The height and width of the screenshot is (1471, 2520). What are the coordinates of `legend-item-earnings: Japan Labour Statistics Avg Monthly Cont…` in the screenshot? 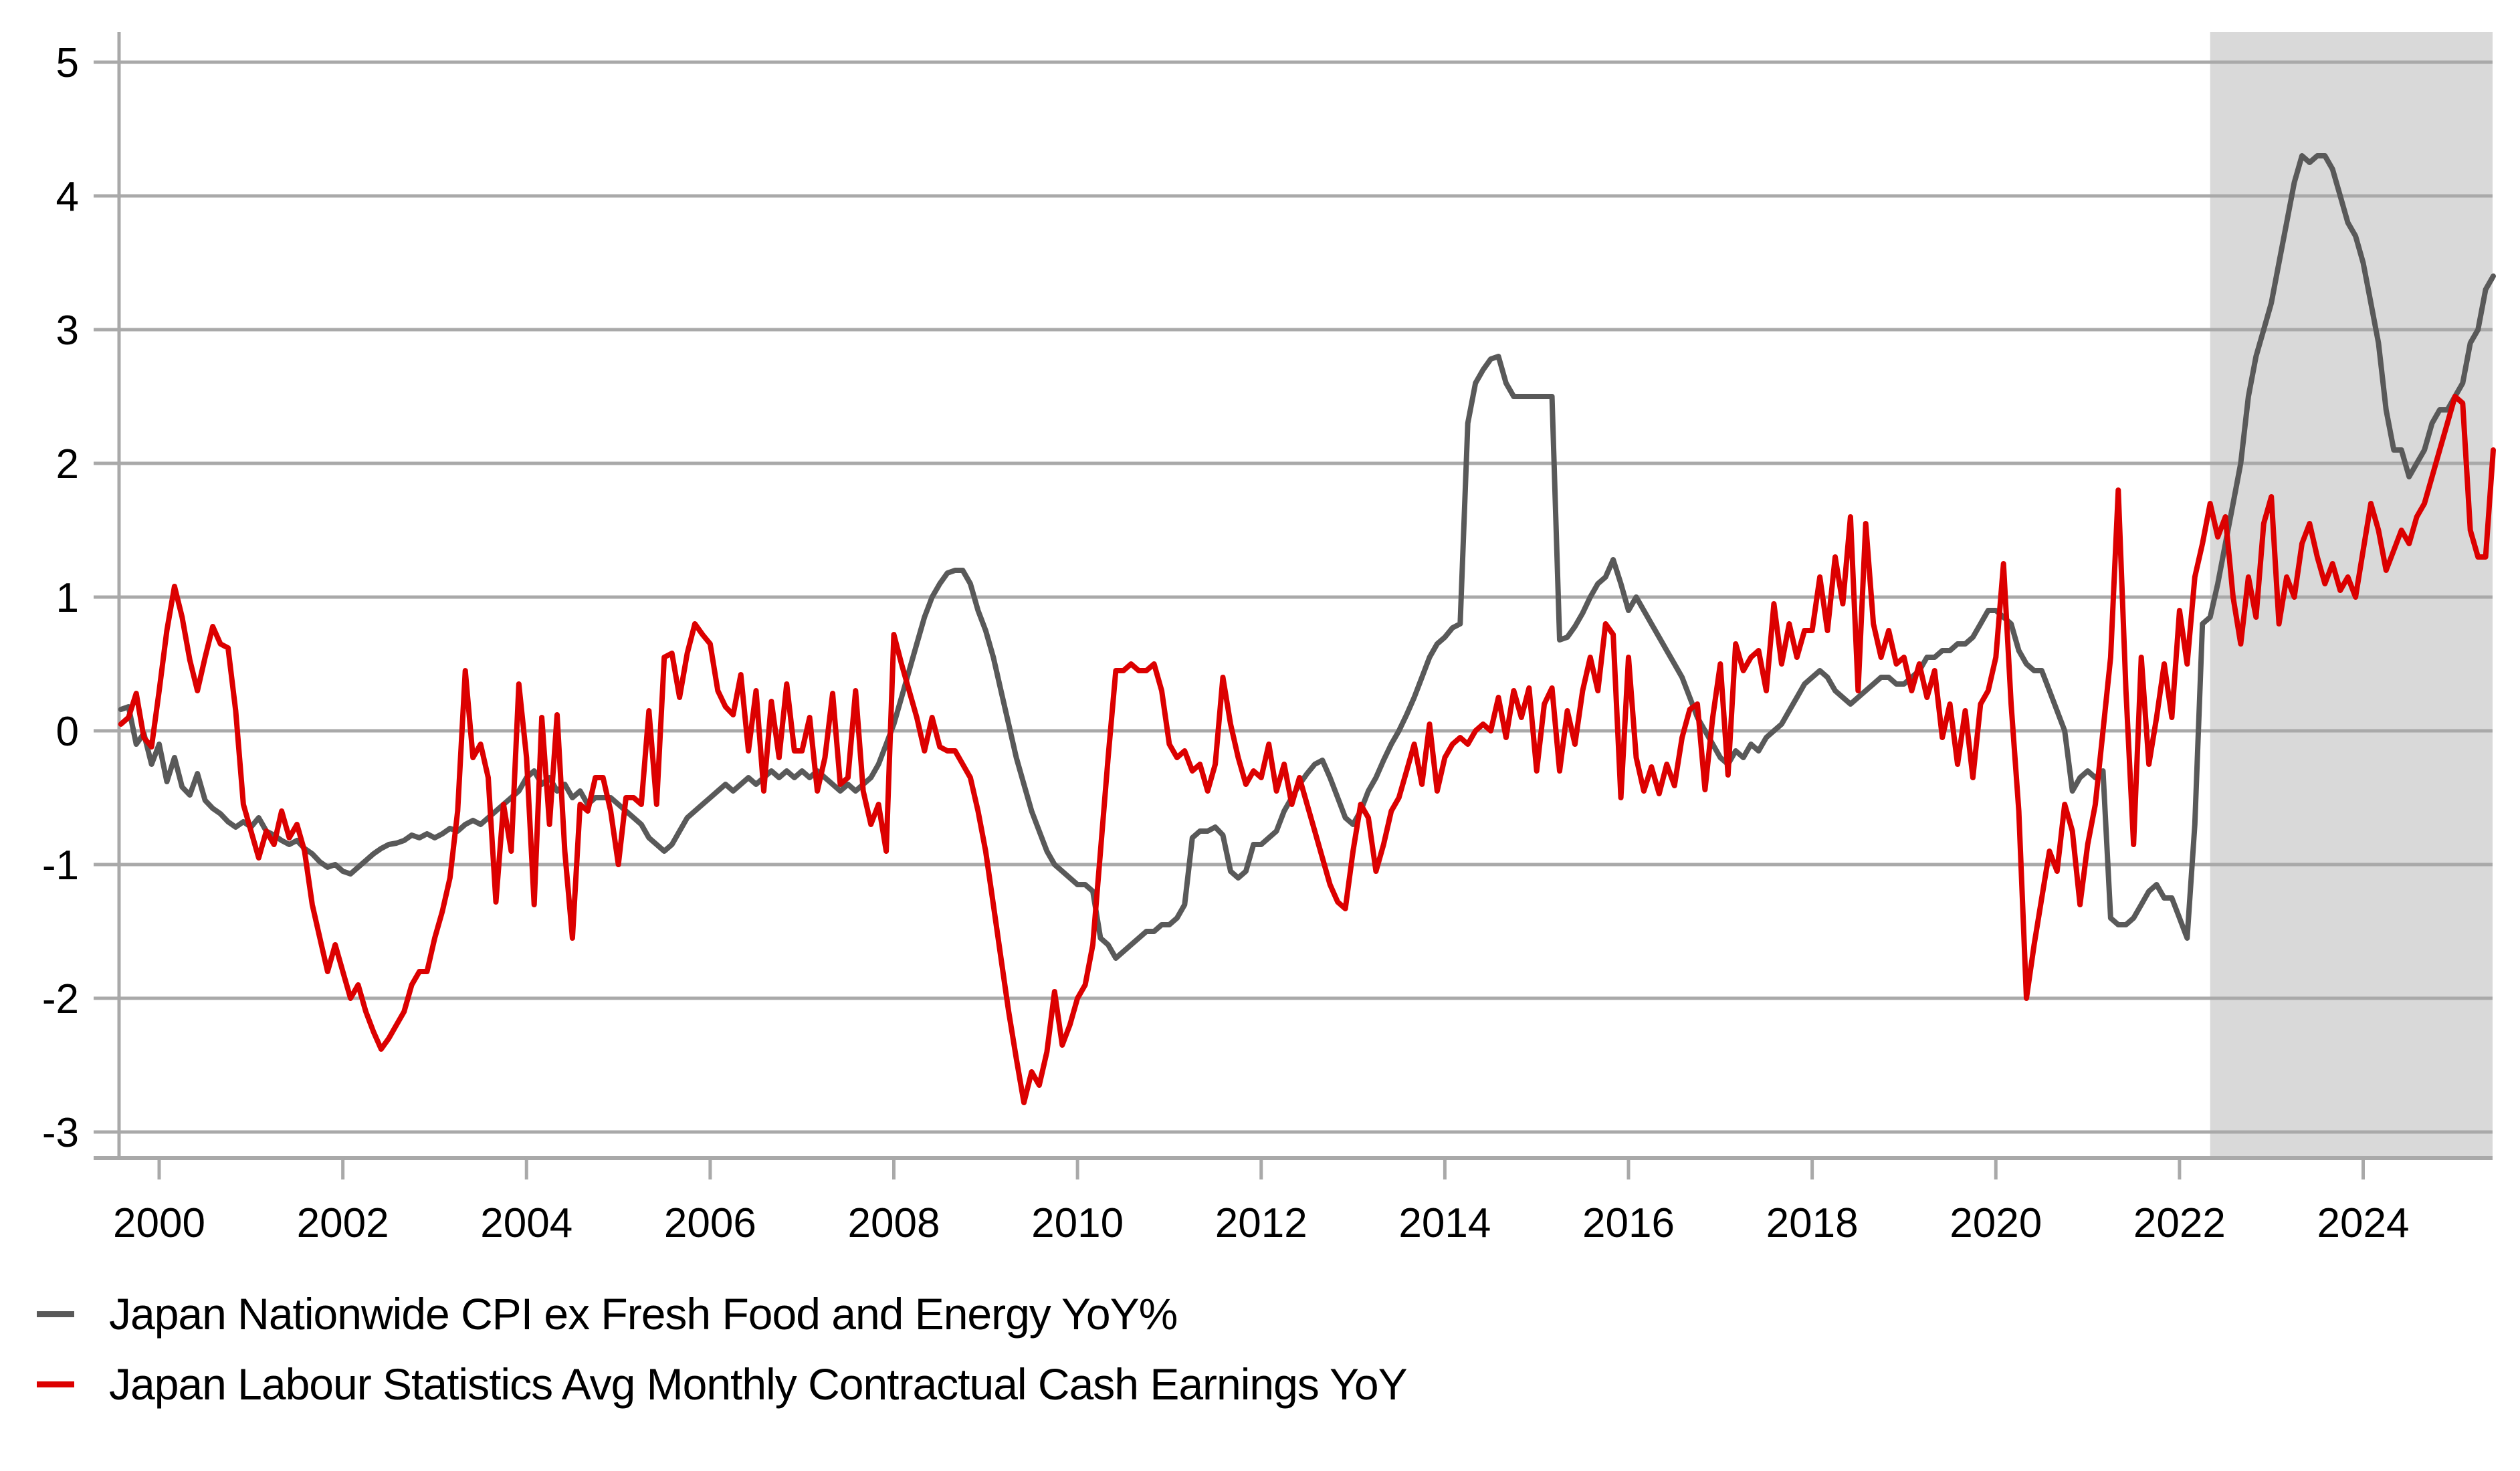 It's located at (722, 1384).